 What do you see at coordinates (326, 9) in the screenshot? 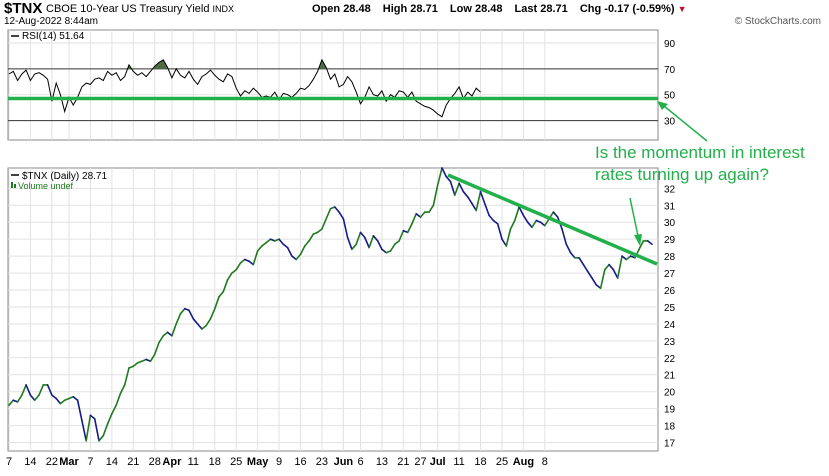
I see `open-label: Open` at bounding box center [326, 9].